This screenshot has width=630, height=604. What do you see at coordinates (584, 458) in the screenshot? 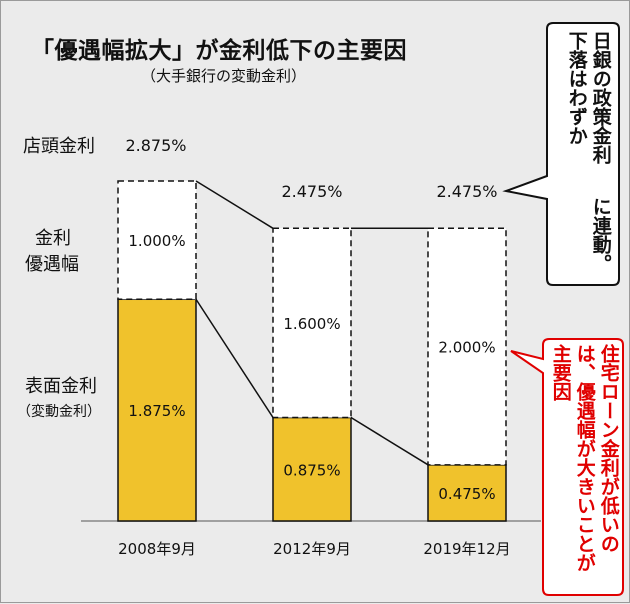
I see `callout-right-line2: は、優遇幅が大きいことが` at bounding box center [584, 458].